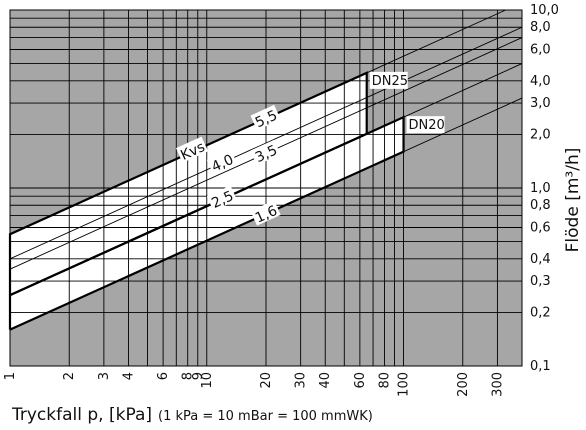  What do you see at coordinates (325, 380) in the screenshot?
I see `x-tick-label: 40` at bounding box center [325, 380].